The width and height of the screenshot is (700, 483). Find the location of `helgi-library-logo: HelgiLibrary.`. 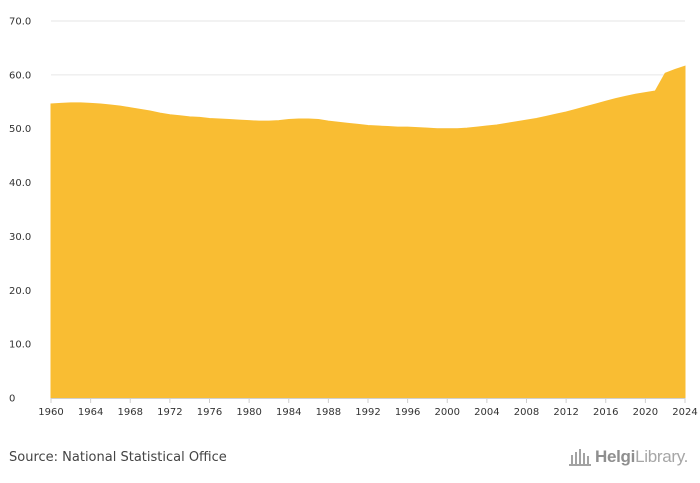

helgi-library-logo: HelgiLibrary. is located at coordinates (628, 457).